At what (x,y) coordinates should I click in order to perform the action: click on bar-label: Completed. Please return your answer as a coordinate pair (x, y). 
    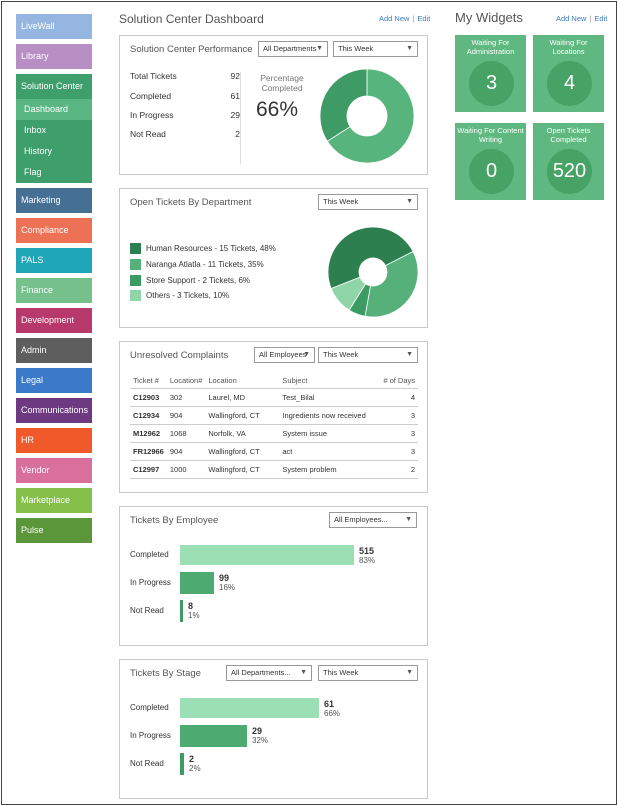
    Looking at the image, I should click on (149, 707).